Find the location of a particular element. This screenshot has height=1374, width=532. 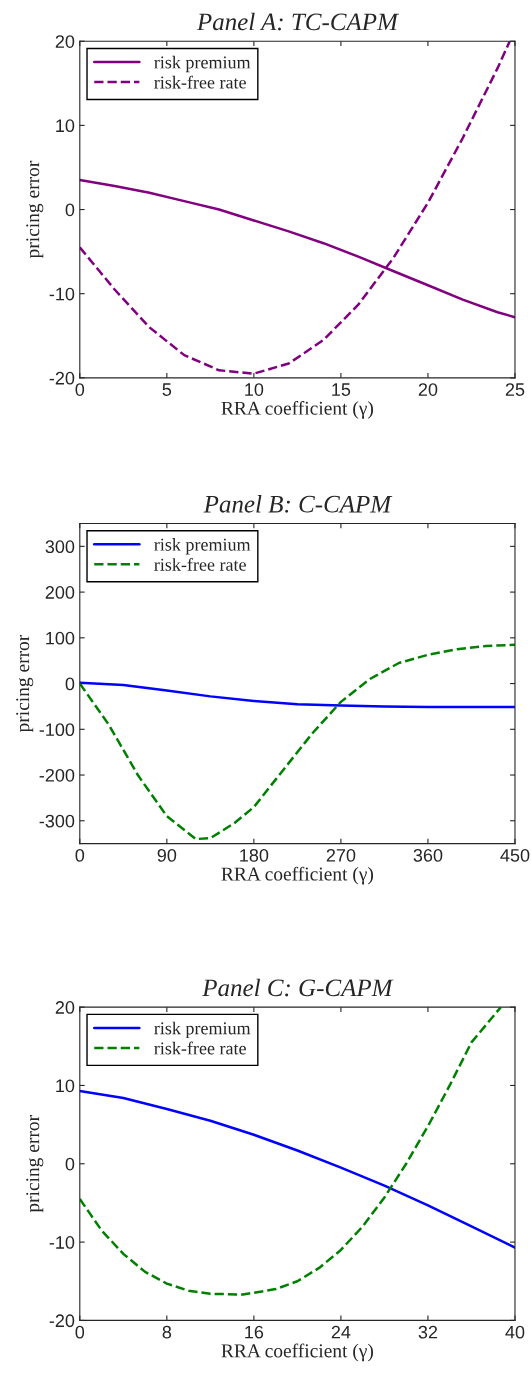

chart-title: Panel B: C-CAPM is located at coordinates (298, 504).